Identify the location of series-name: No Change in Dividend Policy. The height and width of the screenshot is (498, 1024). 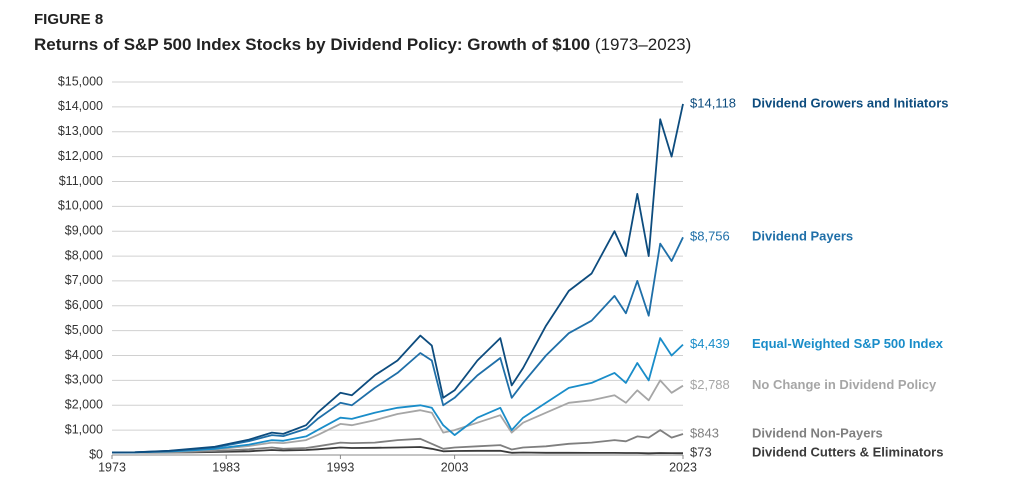
(844, 384).